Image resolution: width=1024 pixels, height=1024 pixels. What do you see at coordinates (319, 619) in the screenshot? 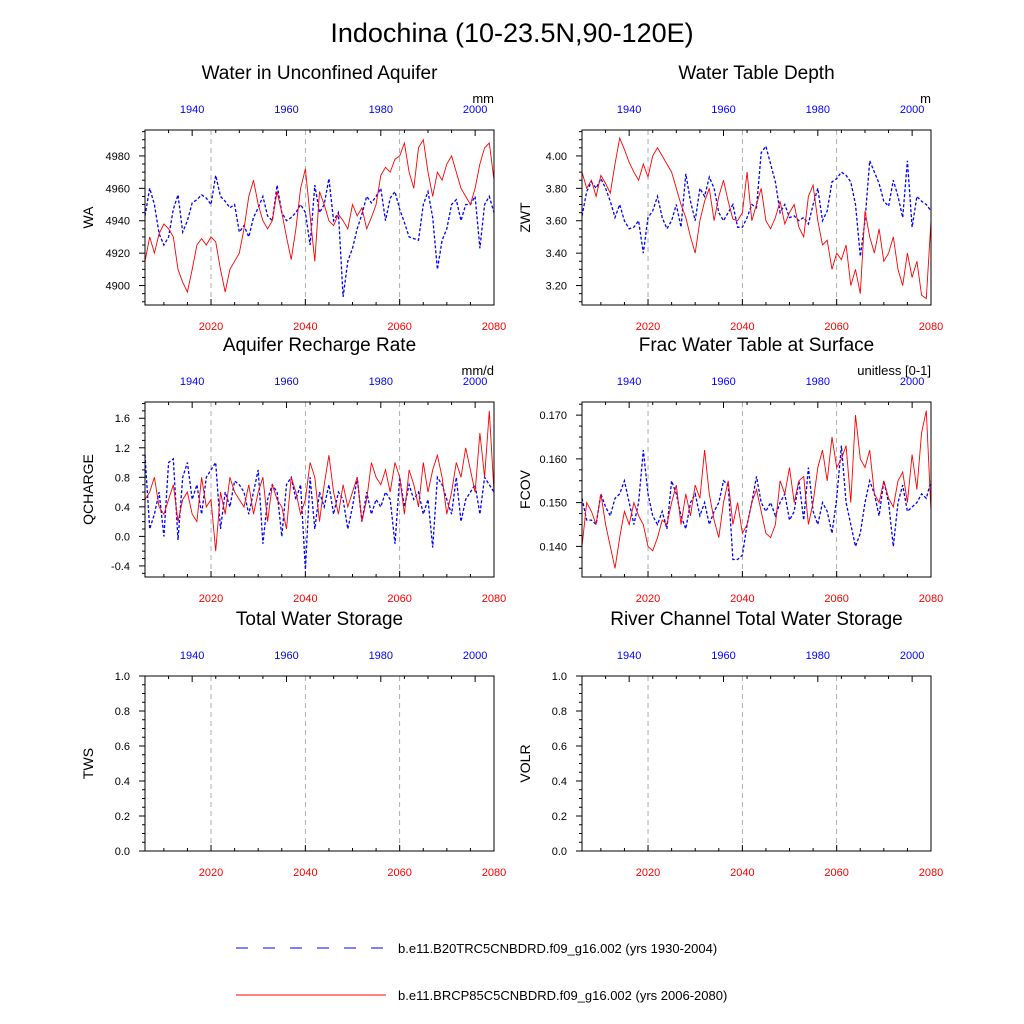
I see `panel-title: Total Water Storage` at bounding box center [319, 619].